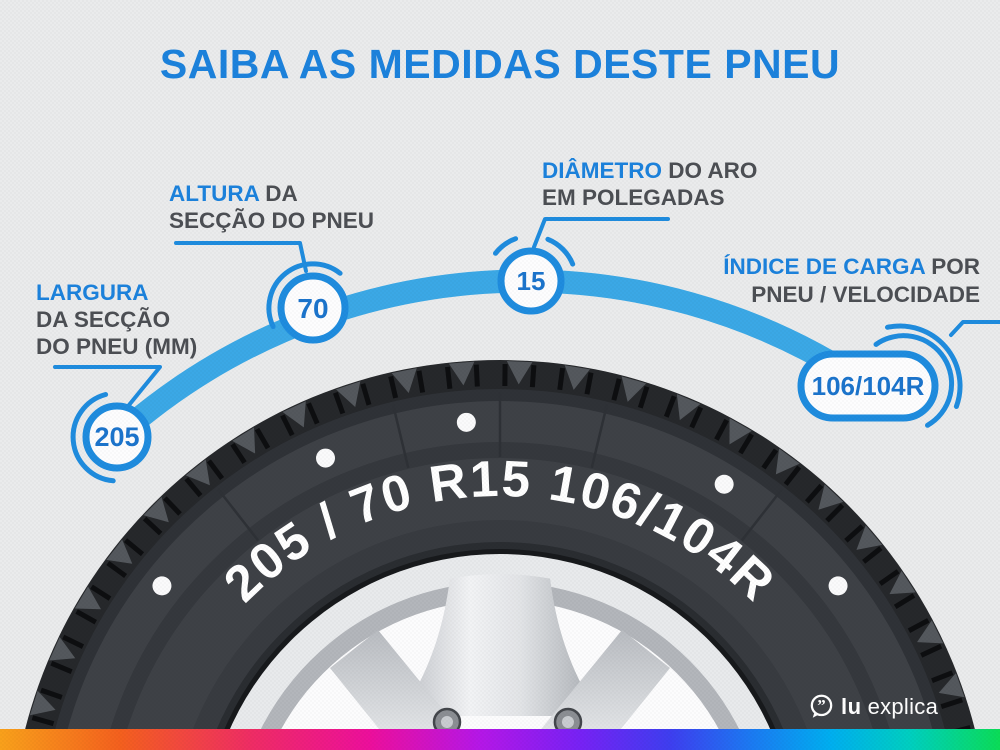 The image size is (1000, 750). I want to click on largura-badge-arc, so click(93, 438).